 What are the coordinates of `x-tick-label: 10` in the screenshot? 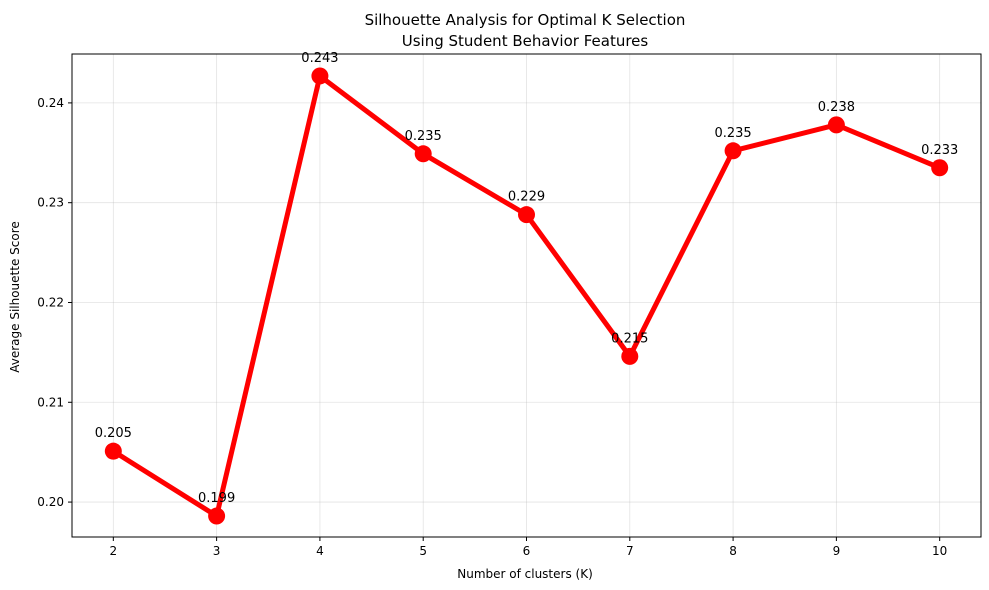 It's located at (939, 551).